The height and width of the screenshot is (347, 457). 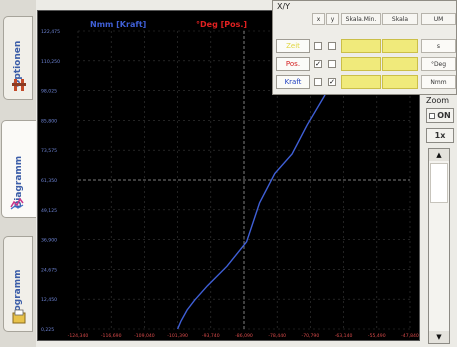 I want to click on x-tick-label: -116,690, so click(x=111, y=336).